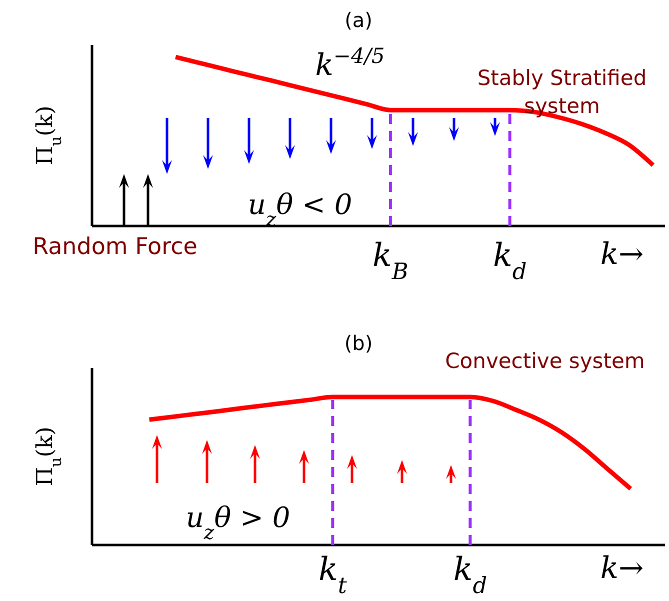 Image resolution: width=669 pixels, height=601 pixels. I want to click on text: Random Force, so click(115, 247).